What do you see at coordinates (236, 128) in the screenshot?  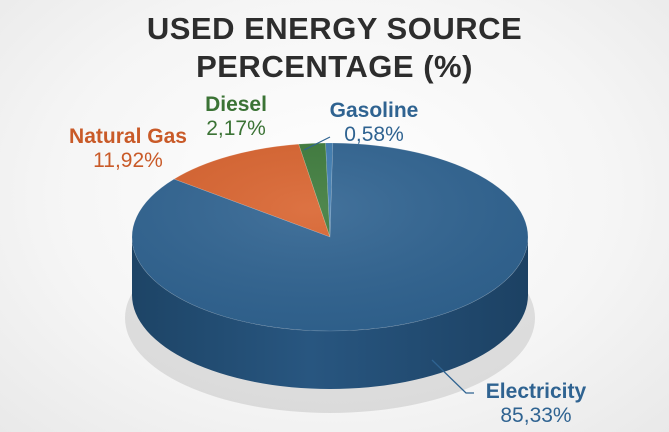 I see `slice-value-diesel: 2,17%` at bounding box center [236, 128].